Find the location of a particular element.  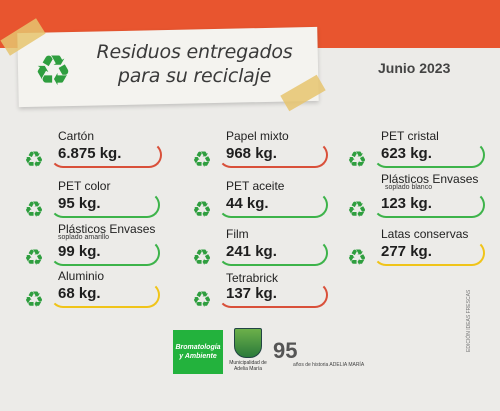

shield-icon is located at coordinates (248, 343).